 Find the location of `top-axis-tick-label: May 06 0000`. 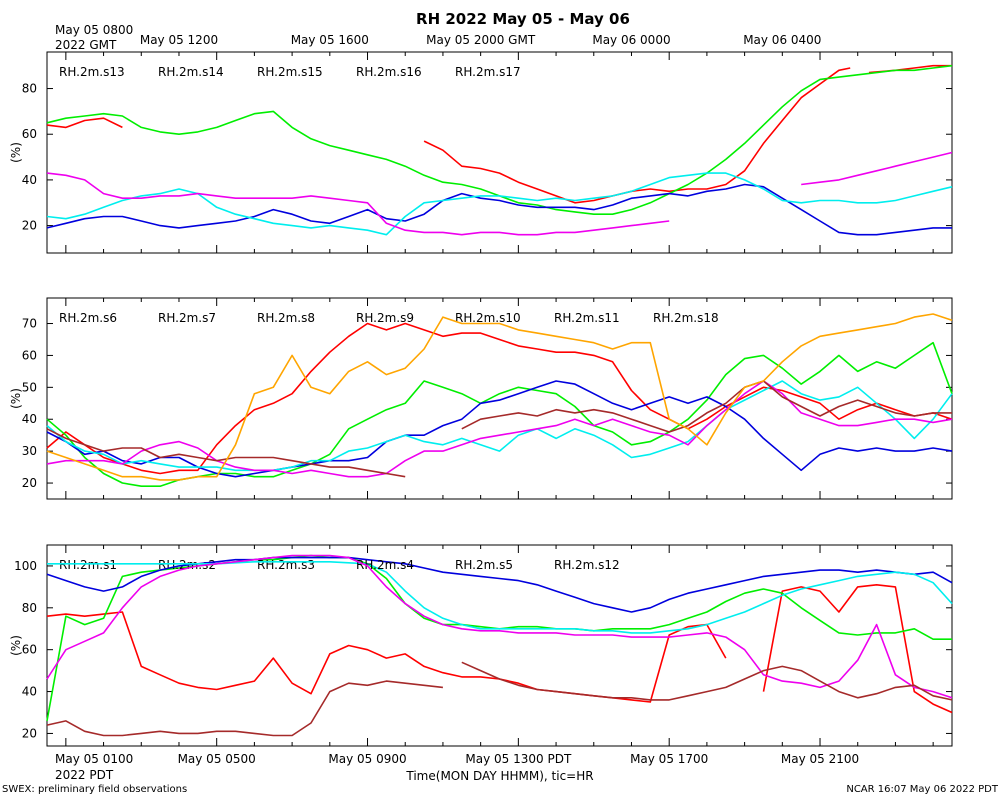

top-axis-tick-label: May 06 0000 is located at coordinates (631, 40).